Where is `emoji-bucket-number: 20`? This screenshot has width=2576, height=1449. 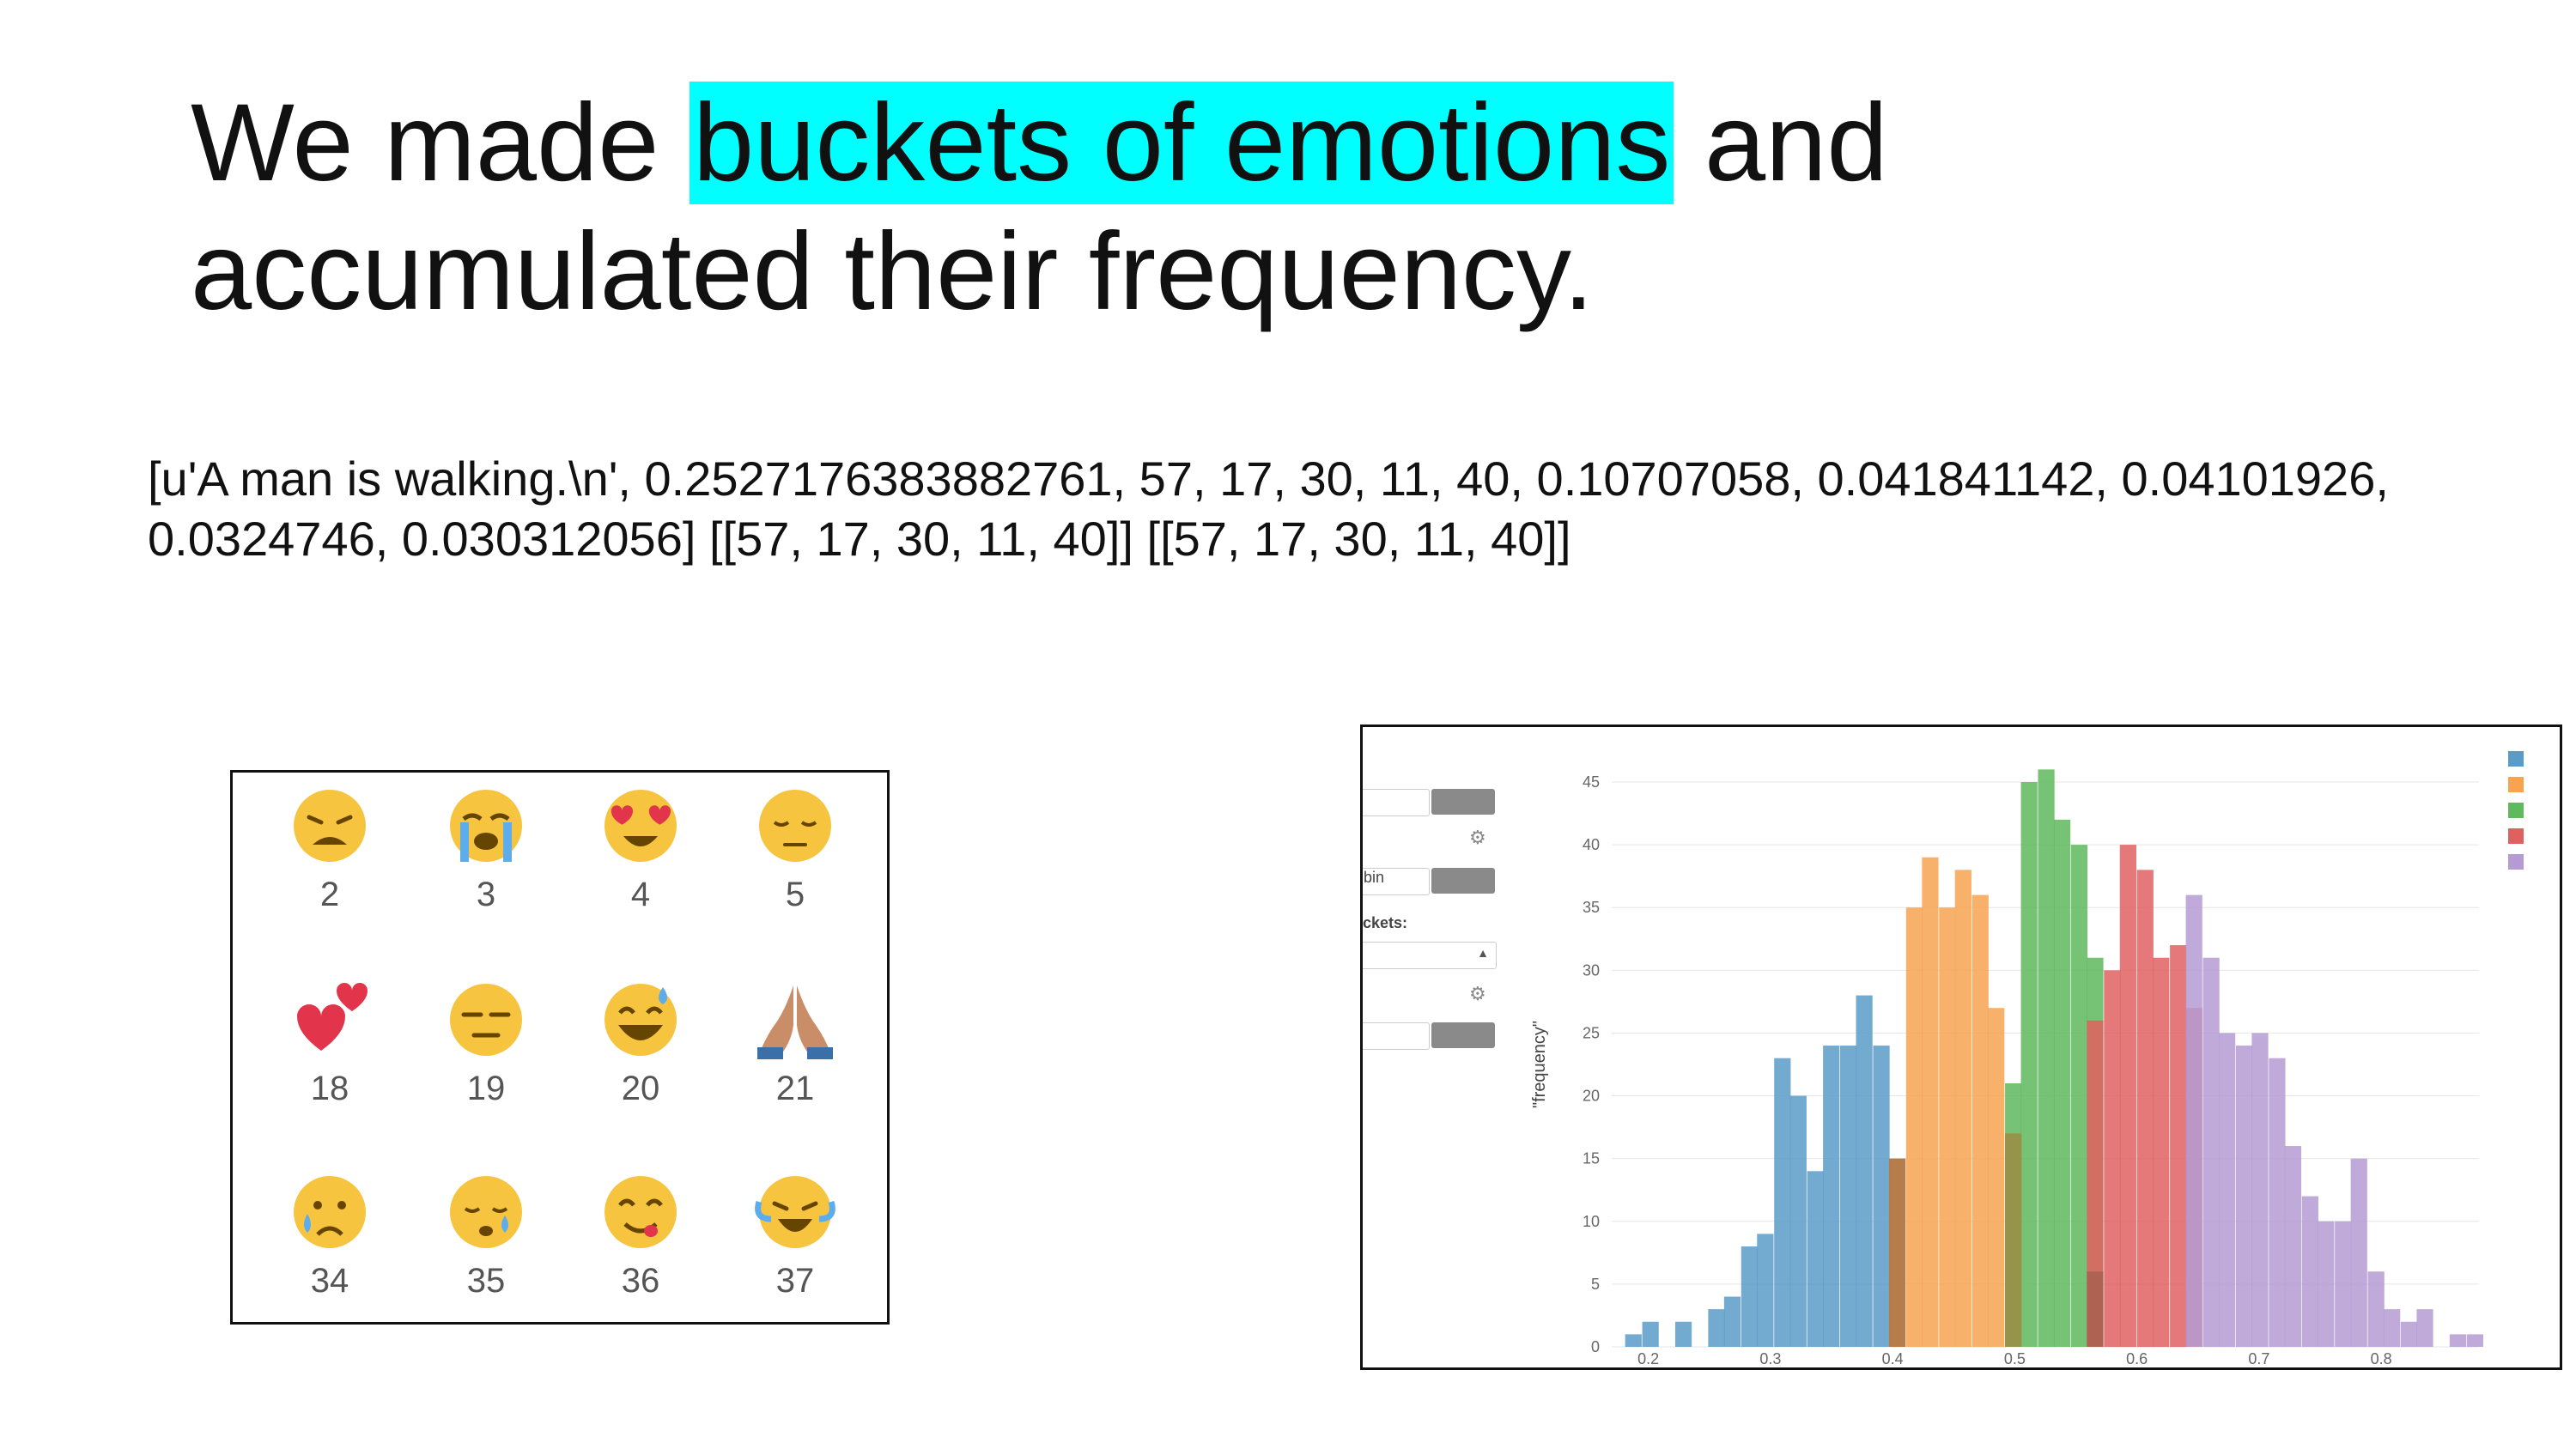 emoji-bucket-number: 20 is located at coordinates (640, 1088).